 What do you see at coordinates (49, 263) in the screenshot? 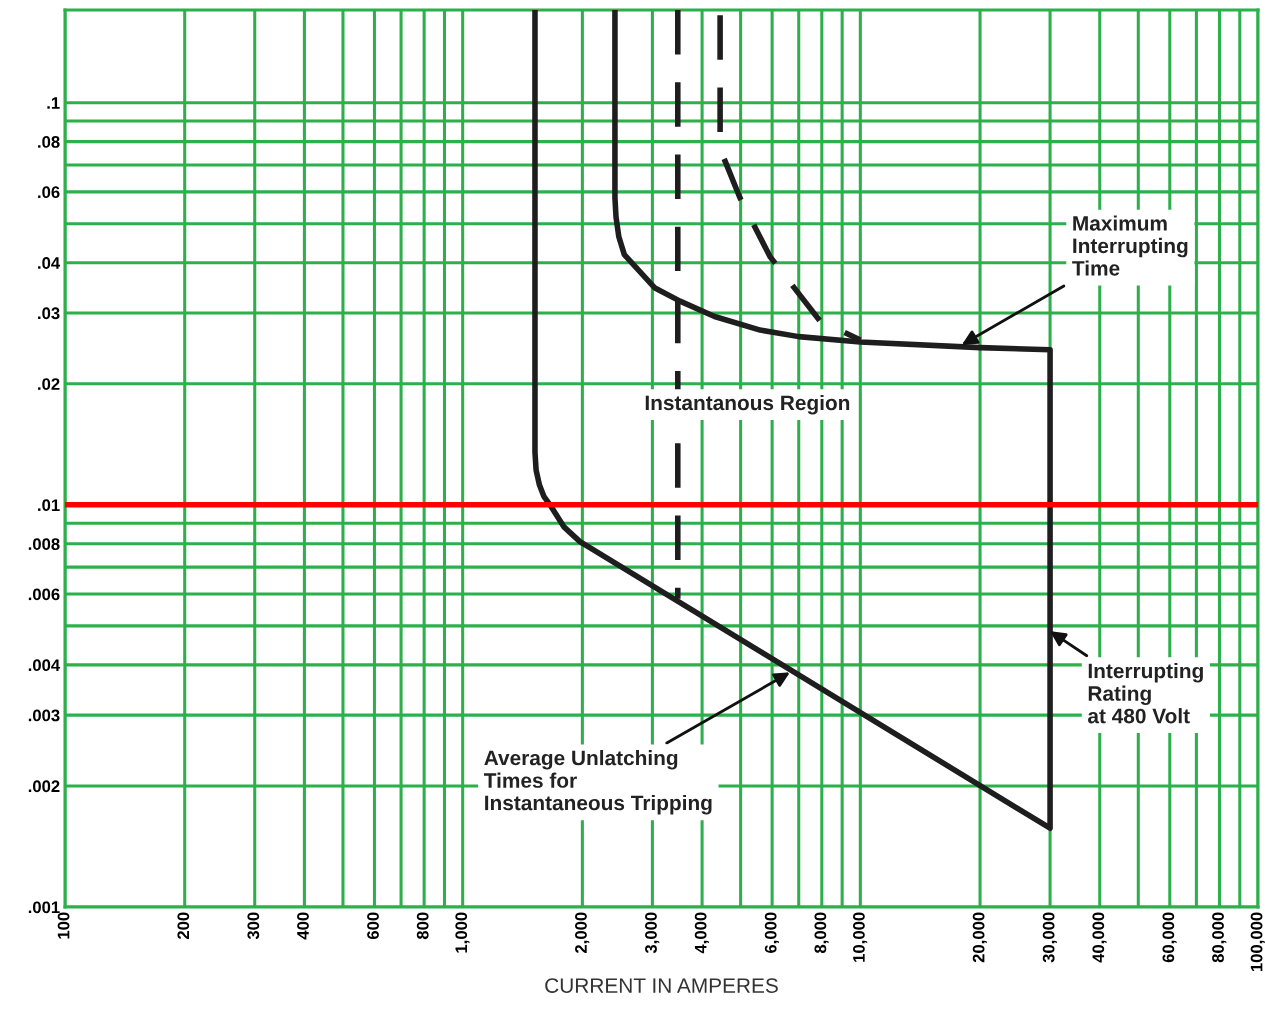
I see `y-tick-label: .04` at bounding box center [49, 263].